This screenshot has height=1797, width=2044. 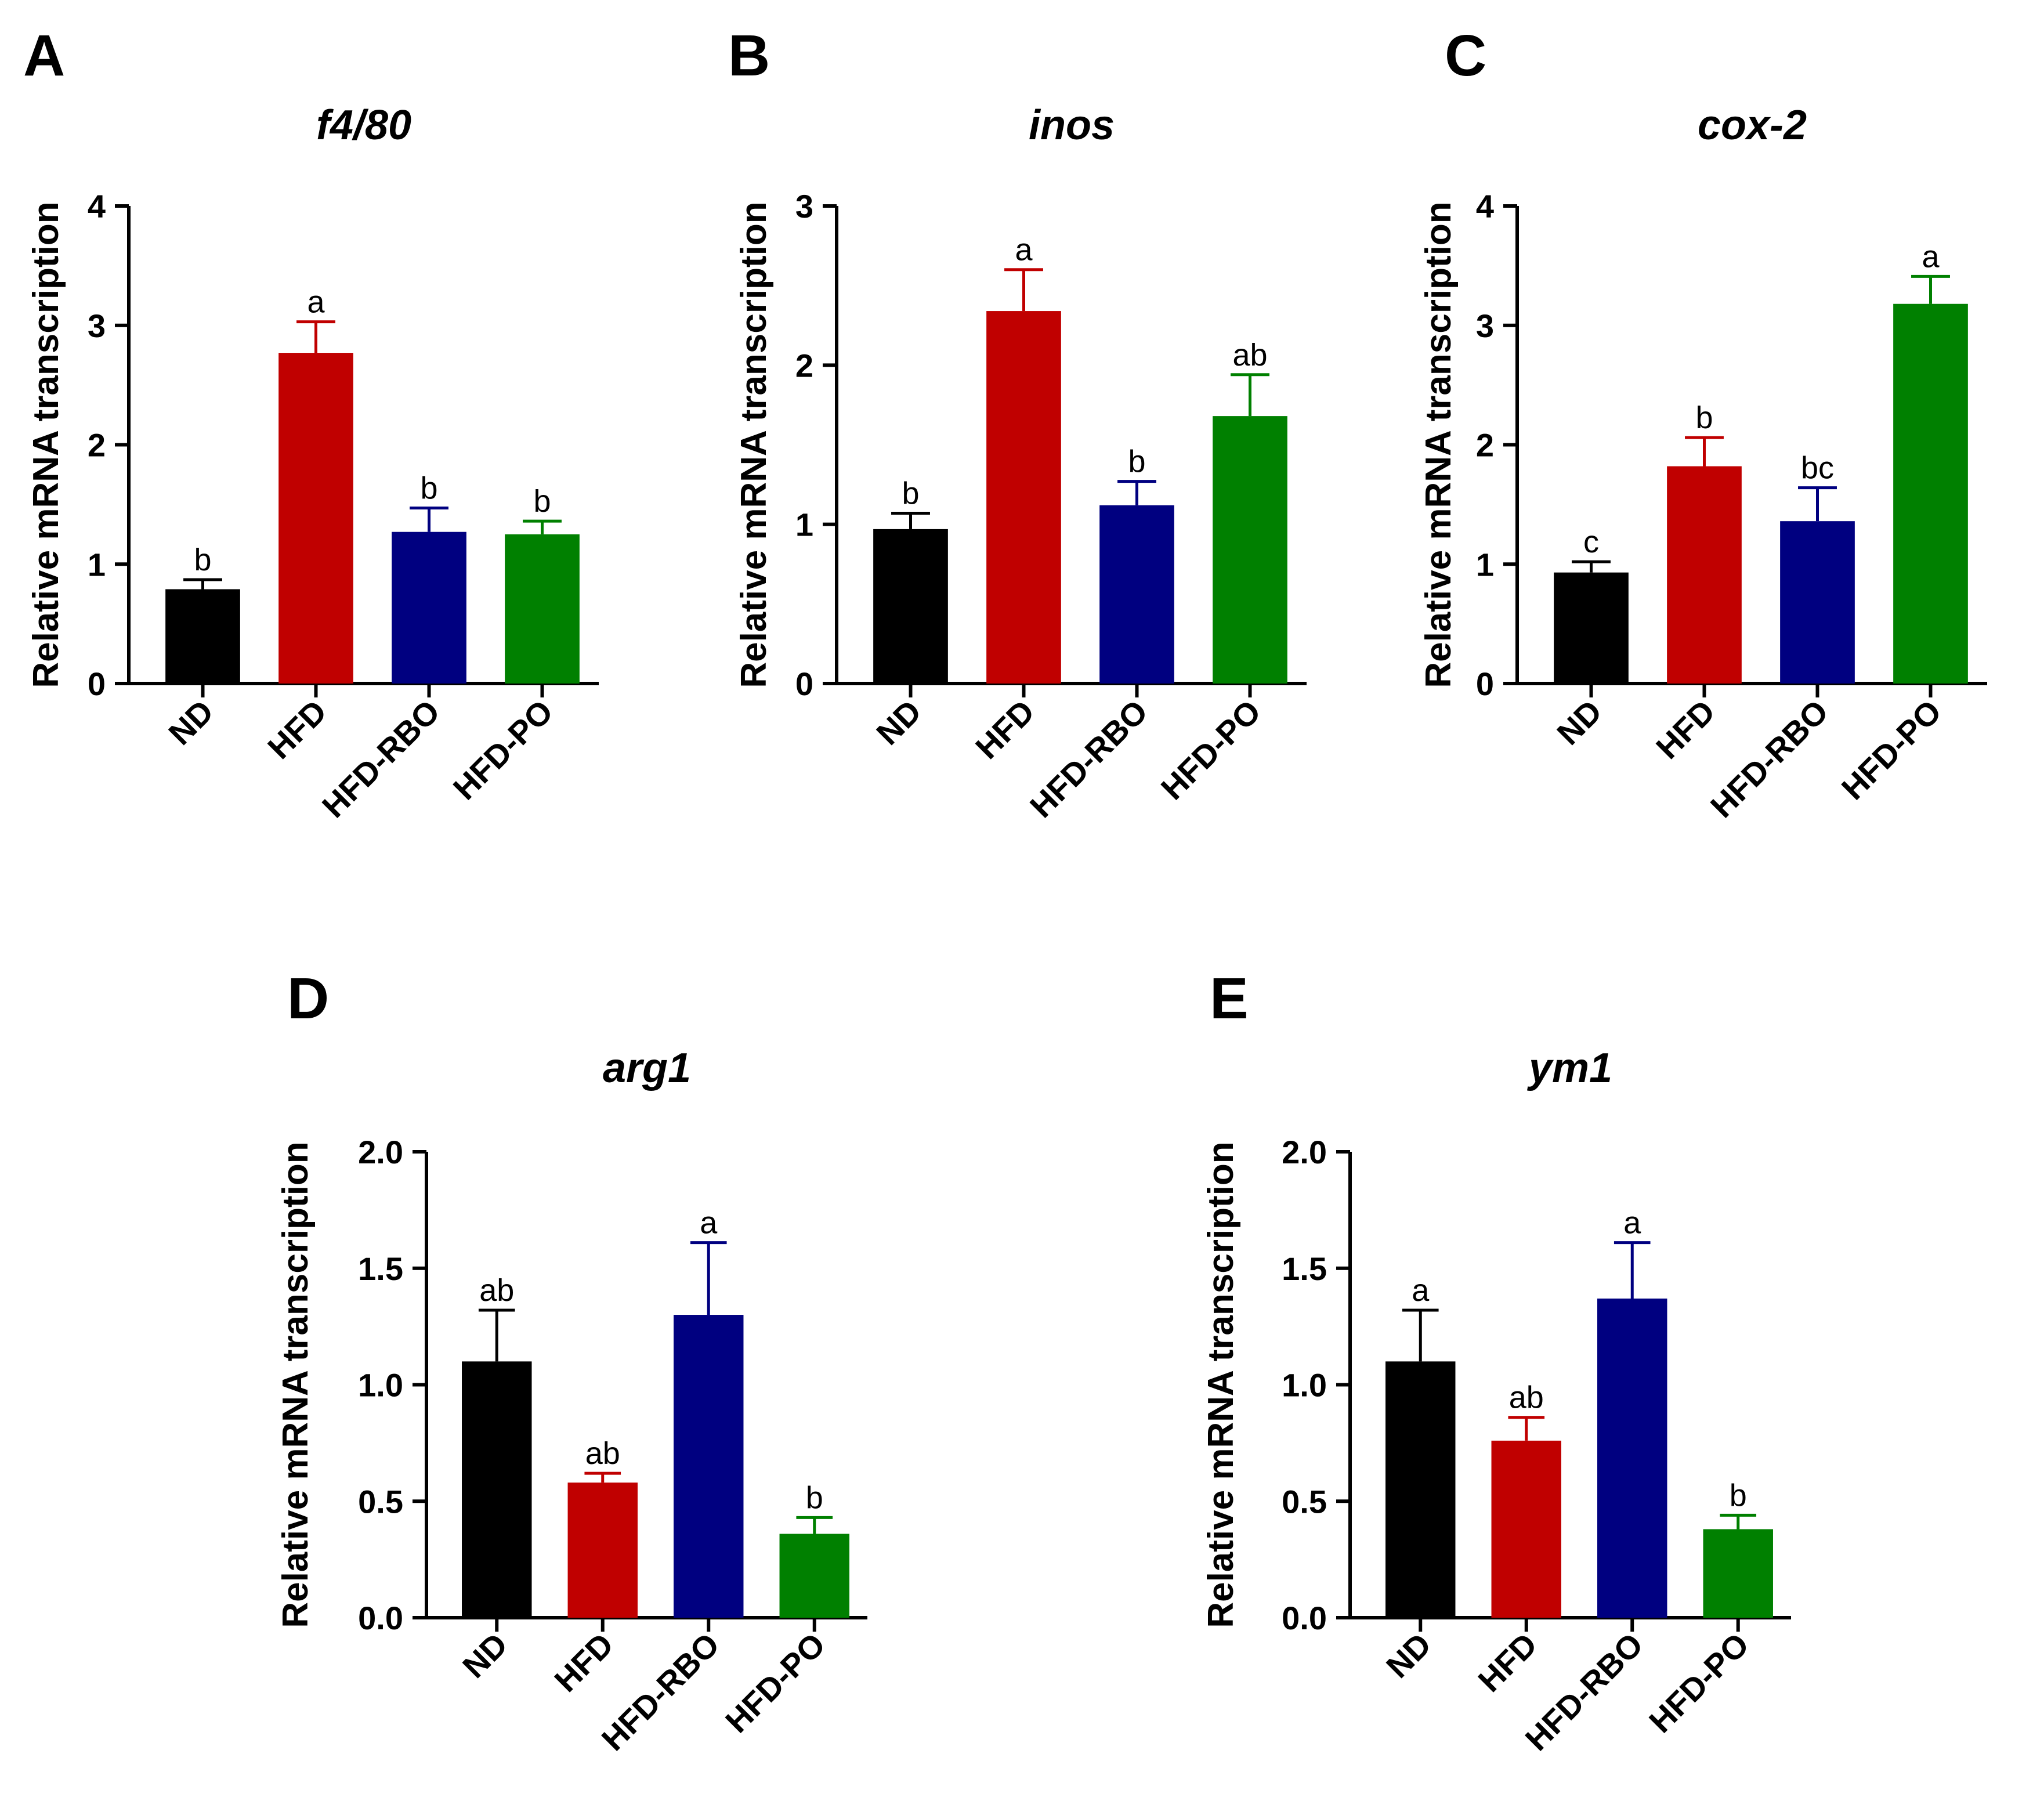 I want to click on significance-label: bc, so click(x=1817, y=468).